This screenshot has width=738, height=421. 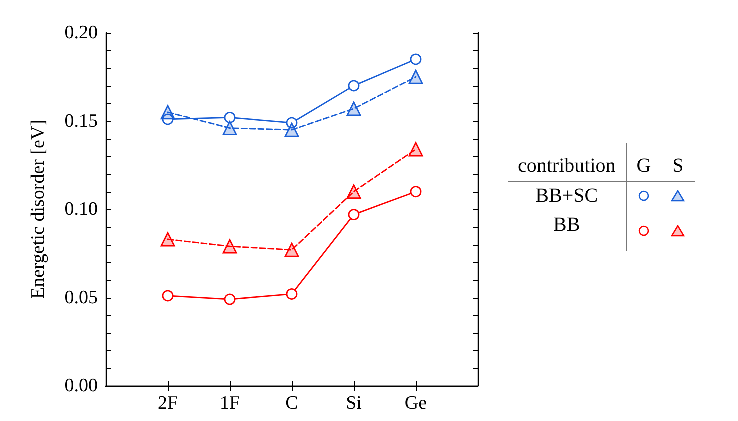 I want to click on y-tick-label: 0.05, so click(x=81, y=297).